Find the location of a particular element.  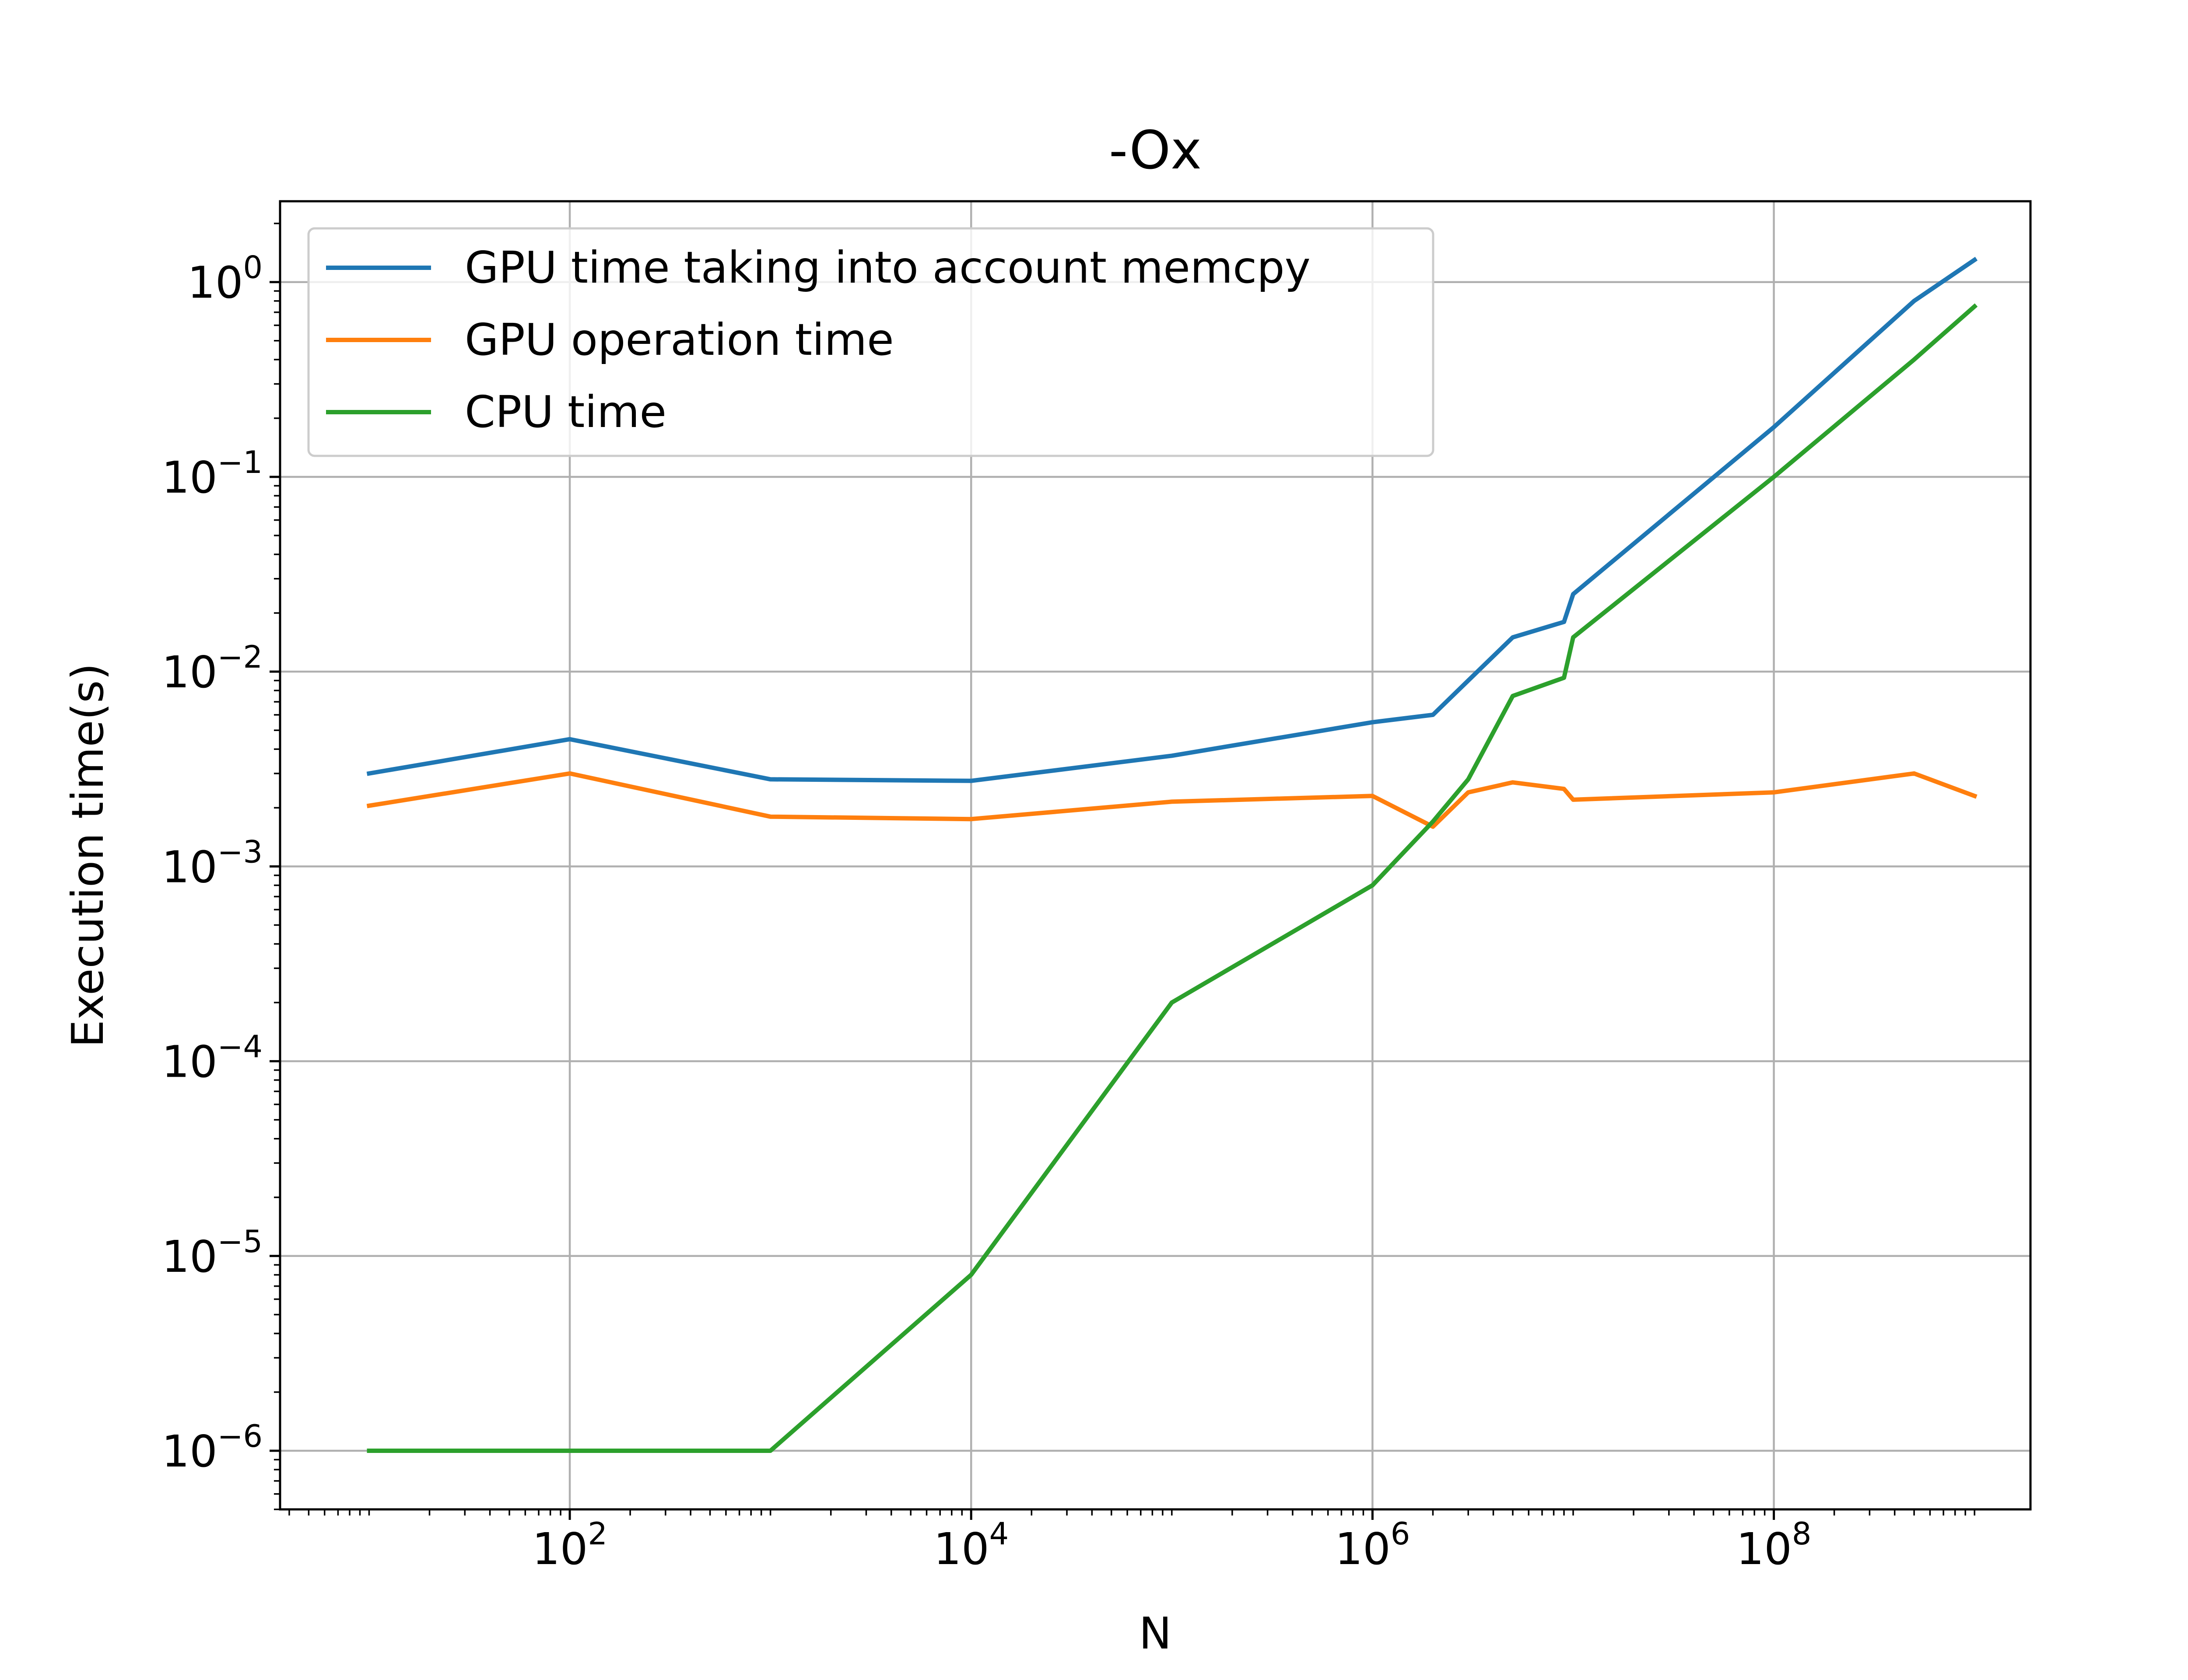

y-tick-label: 10⁰ is located at coordinates (225, 279).